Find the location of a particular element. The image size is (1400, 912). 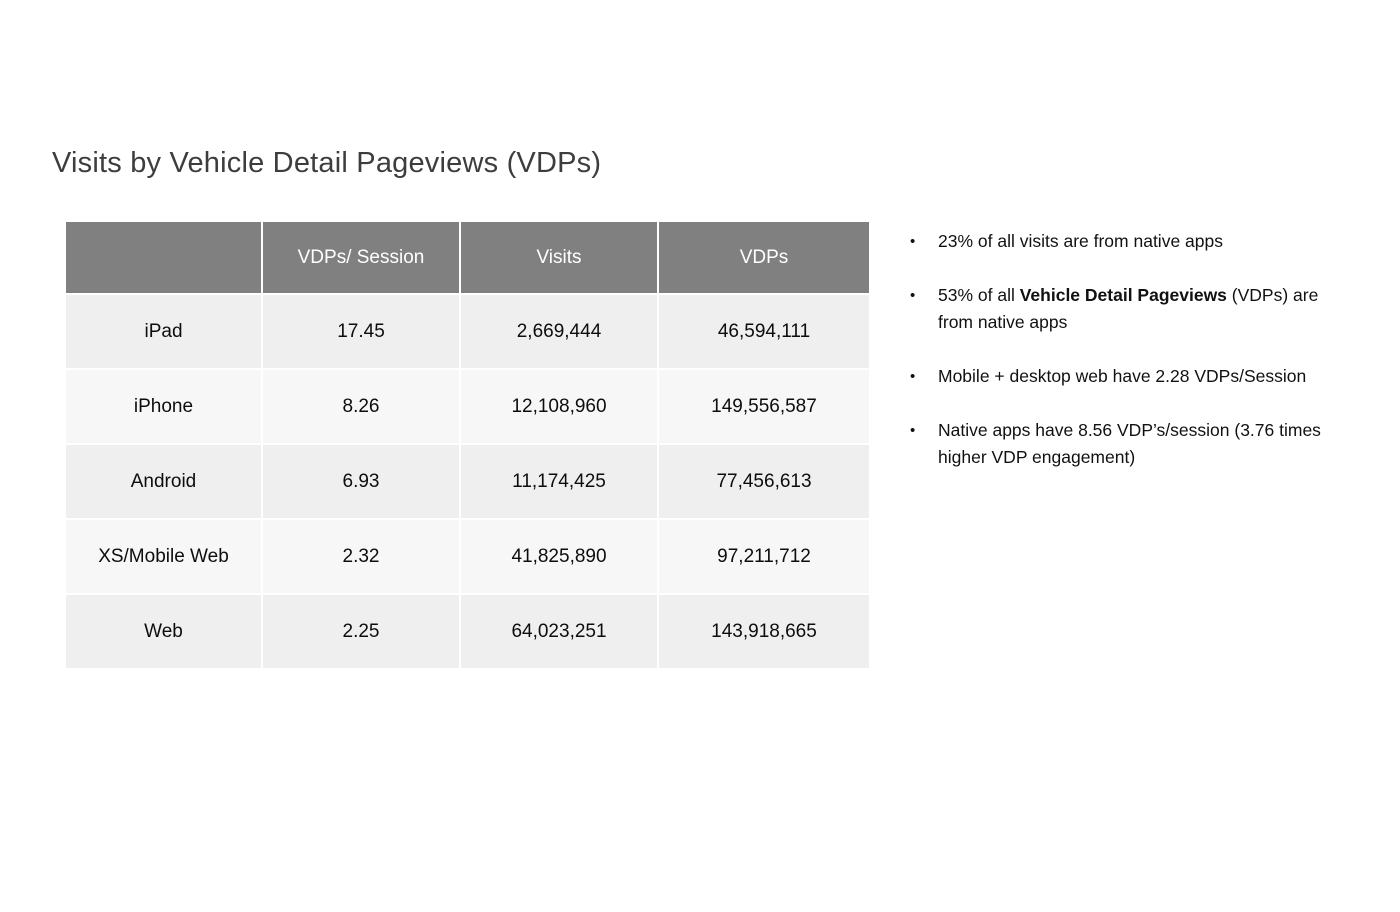

cell-device: Web is located at coordinates (163, 631).